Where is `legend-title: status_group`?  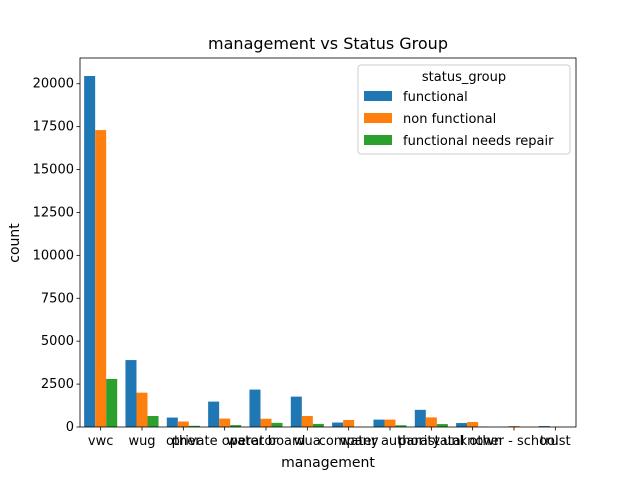
legend-title: status_group is located at coordinates (464, 77).